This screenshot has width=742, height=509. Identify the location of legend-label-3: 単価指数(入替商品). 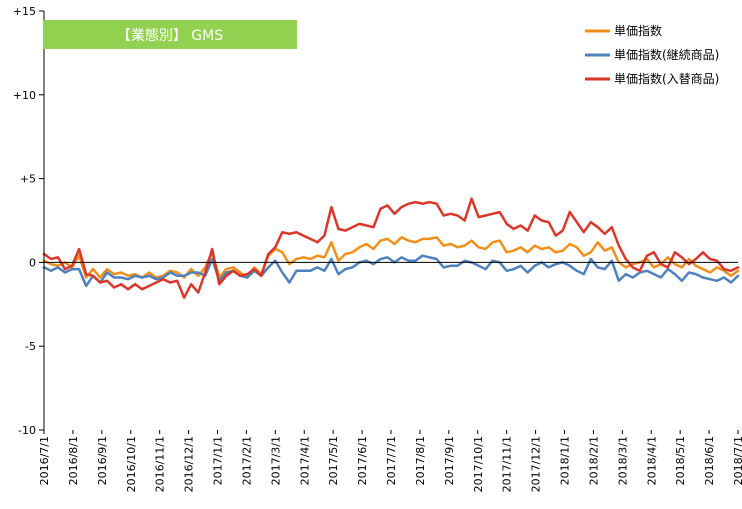
(666, 78).